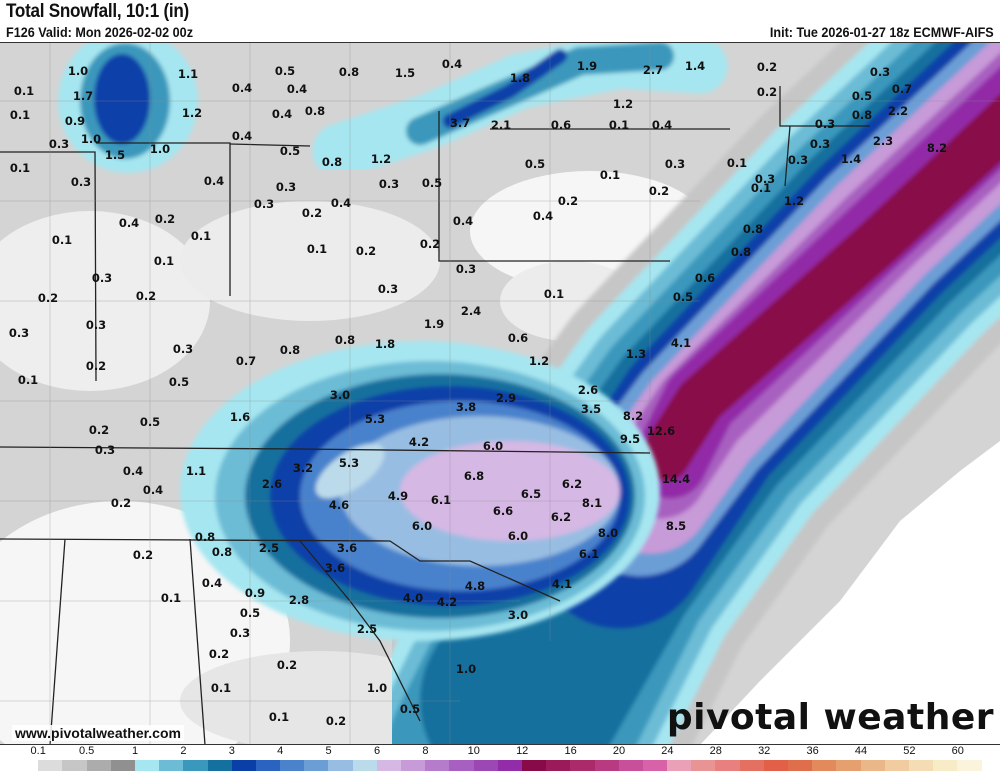  Describe the element at coordinates (231, 751) in the screenshot. I see `legend-tick-label: 3` at that location.